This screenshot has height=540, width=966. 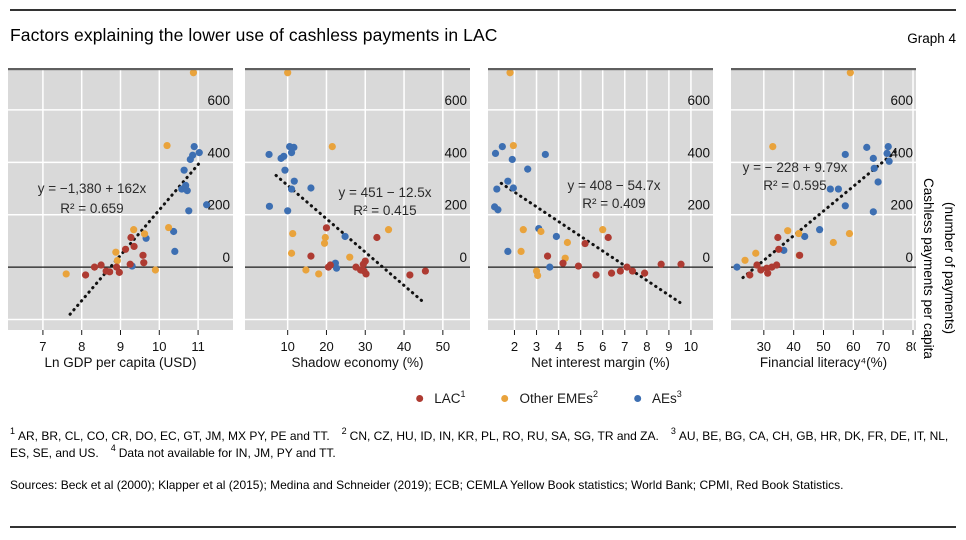 What do you see at coordinates (357, 199) in the screenshot?
I see `plot-background` at bounding box center [357, 199].